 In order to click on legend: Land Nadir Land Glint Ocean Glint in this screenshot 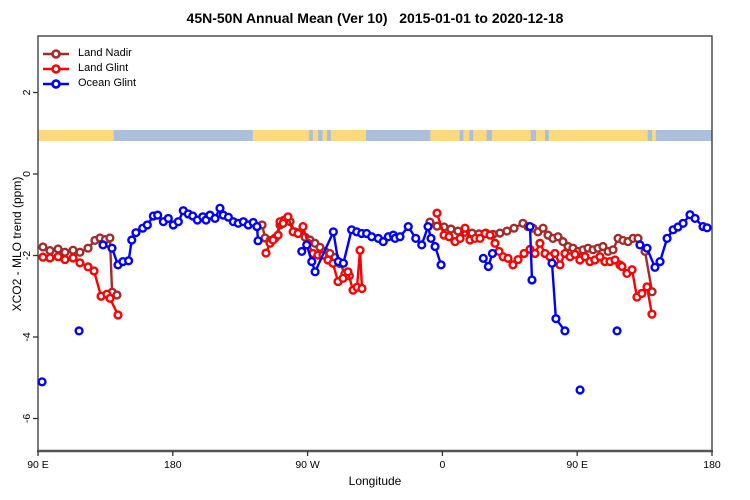, I will do `click(89, 68)`.